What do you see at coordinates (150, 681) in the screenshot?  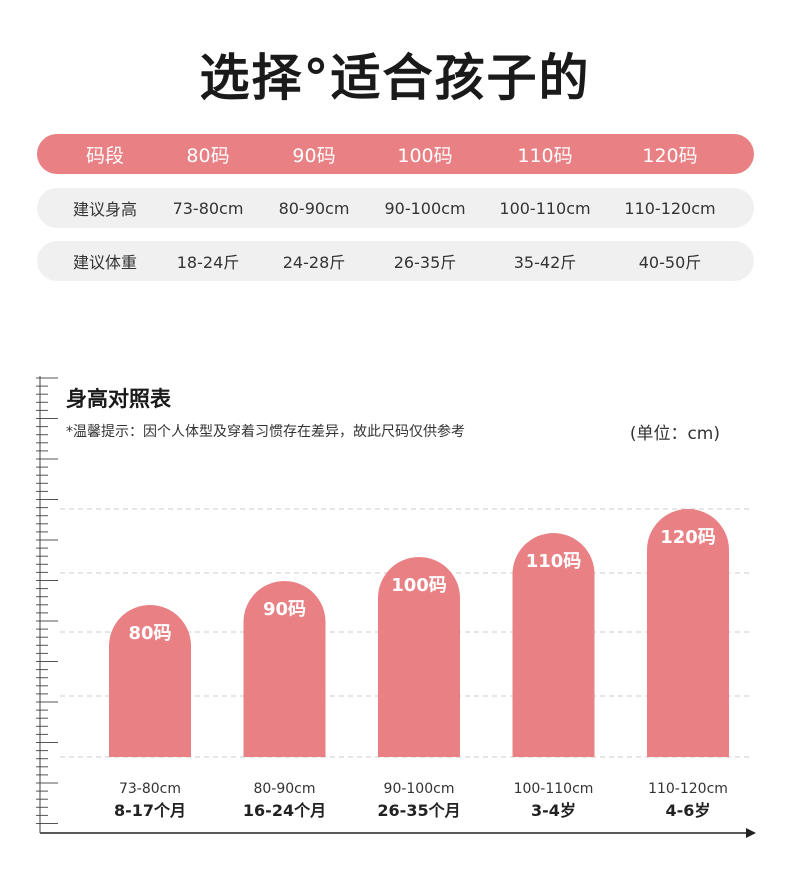 I see `bar-80码` at bounding box center [150, 681].